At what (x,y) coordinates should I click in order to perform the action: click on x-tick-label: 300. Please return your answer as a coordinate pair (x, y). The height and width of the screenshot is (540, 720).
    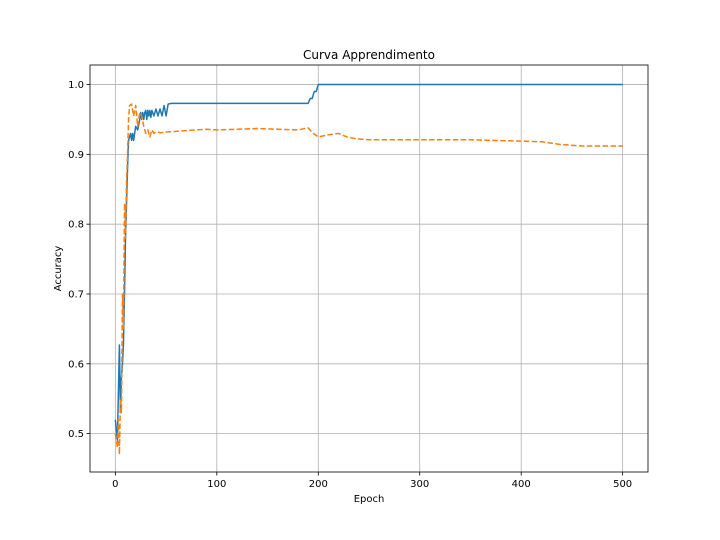
    Looking at the image, I should click on (419, 484).